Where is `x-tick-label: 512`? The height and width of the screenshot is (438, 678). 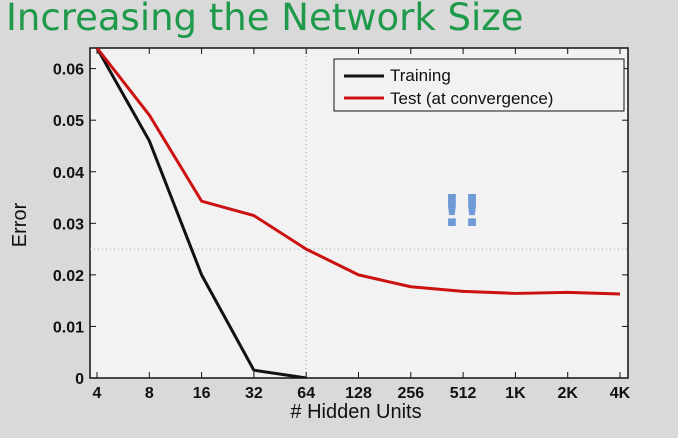 x-tick-label: 512 is located at coordinates (463, 393).